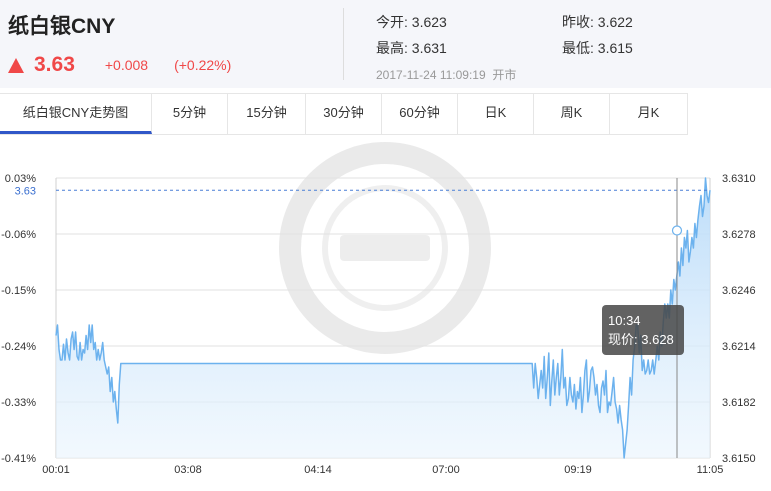  I want to click on y-left-tick-label: -0.41%, so click(18, 459).